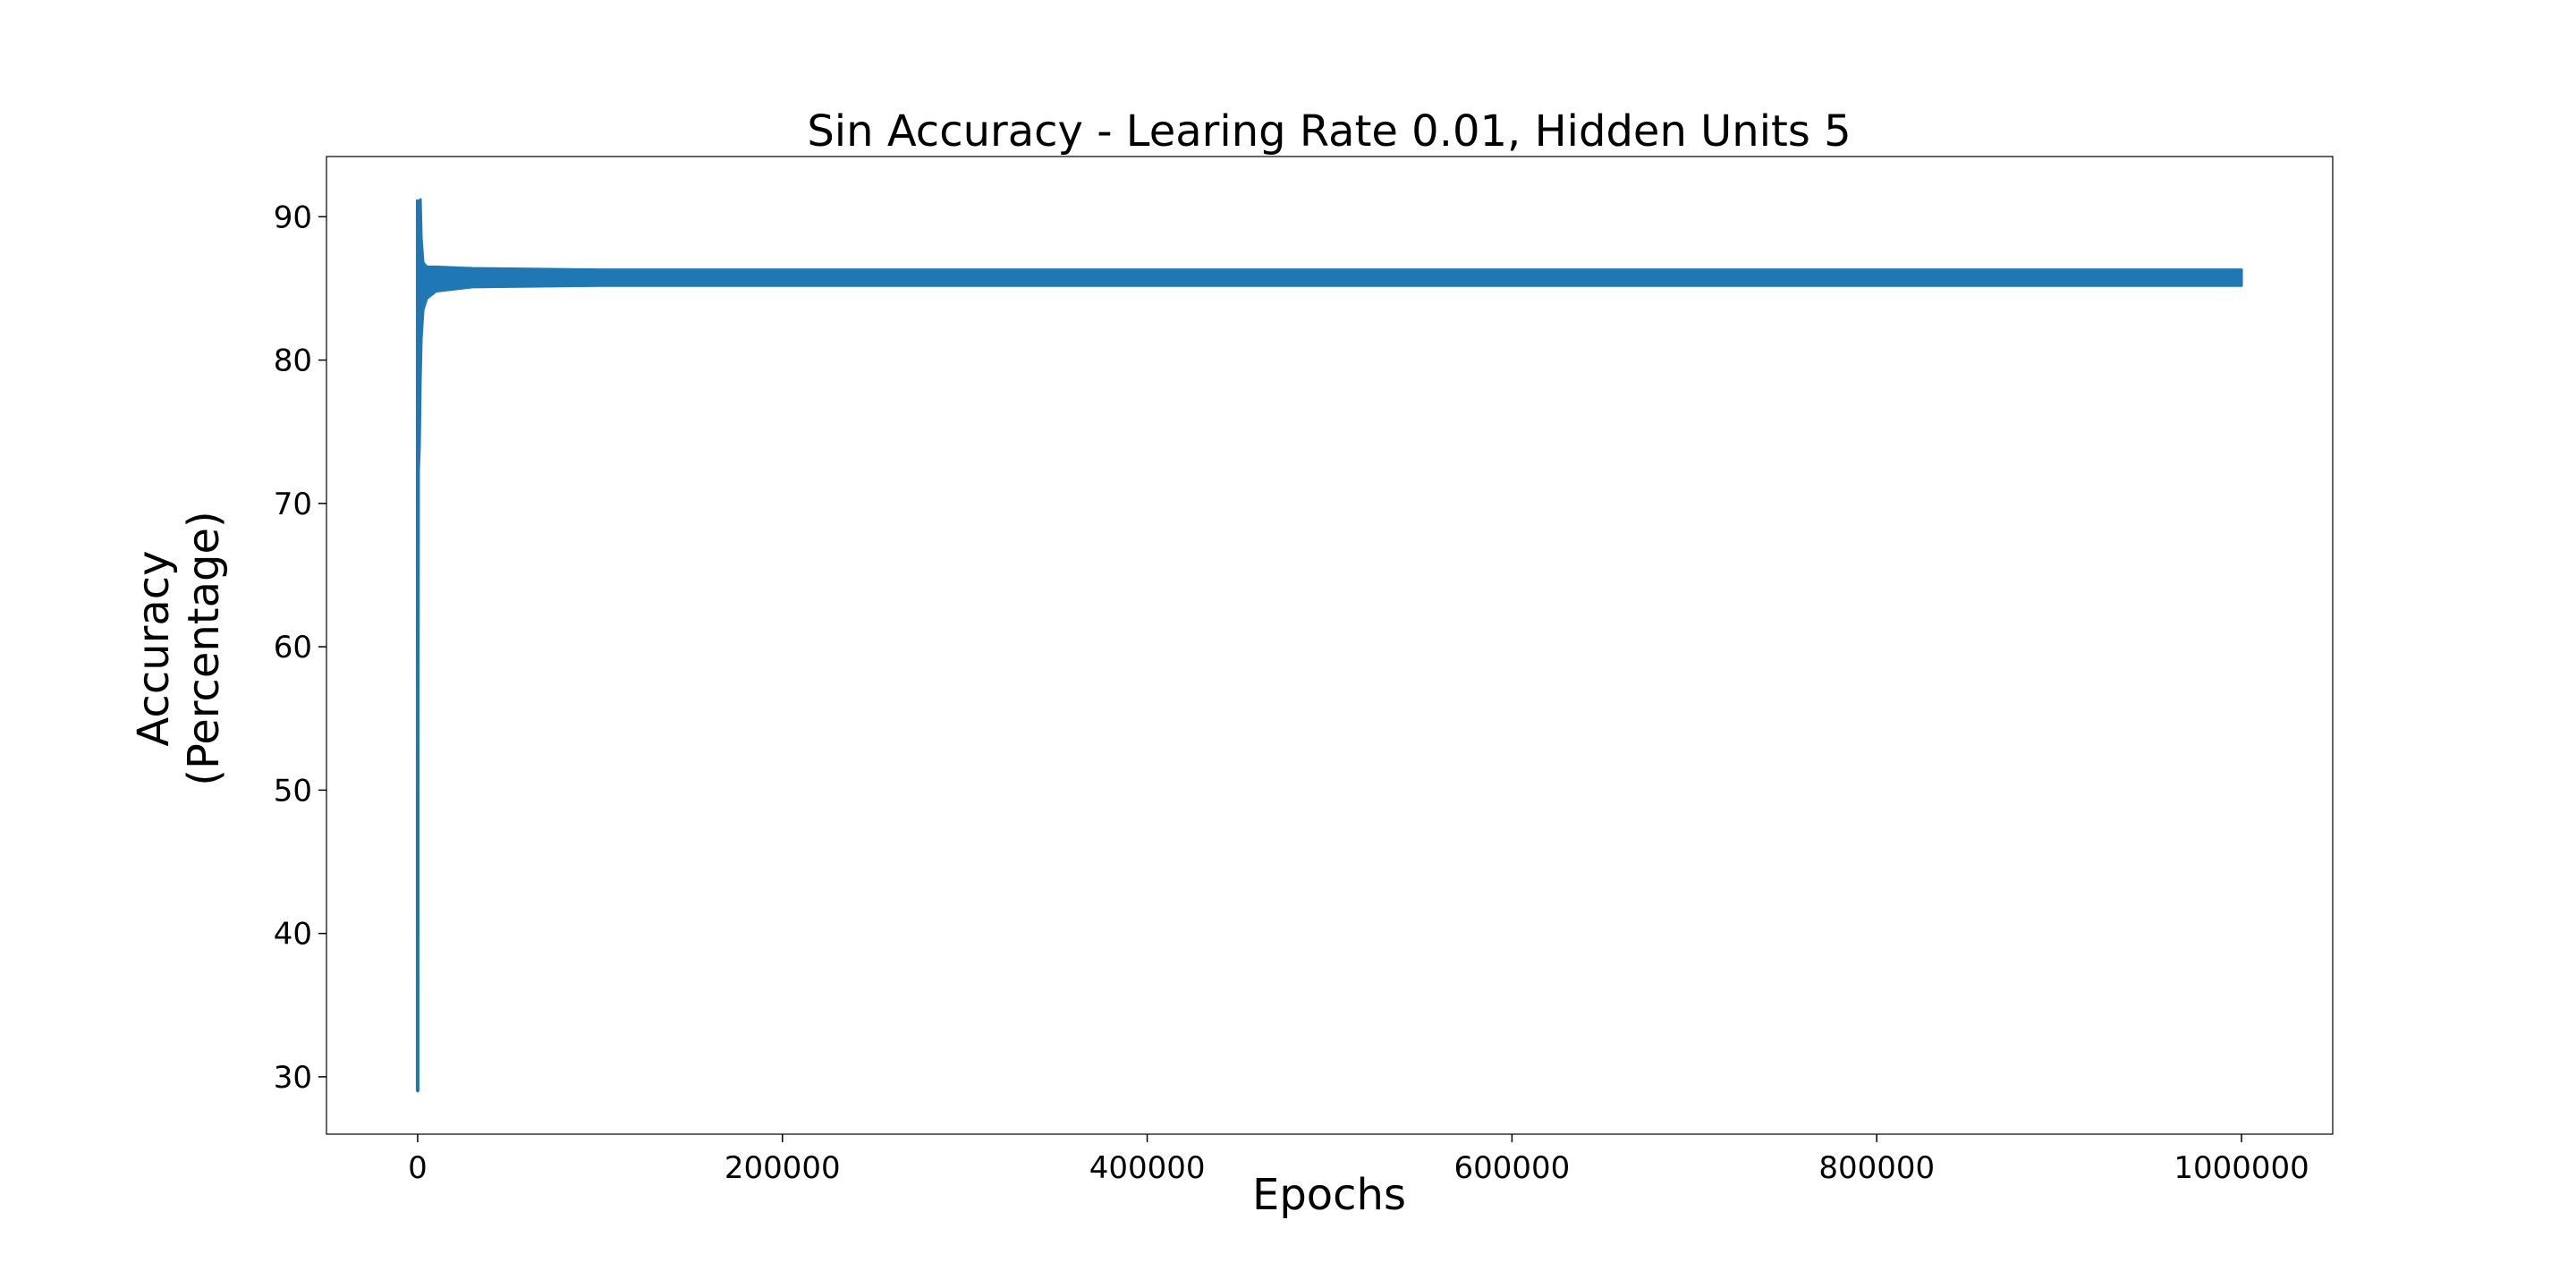 The width and height of the screenshot is (2576, 1288). What do you see at coordinates (1358, 1160) in the screenshot?
I see `x-axis: 0 200000 400000 600000 800000 1000000` at bounding box center [1358, 1160].